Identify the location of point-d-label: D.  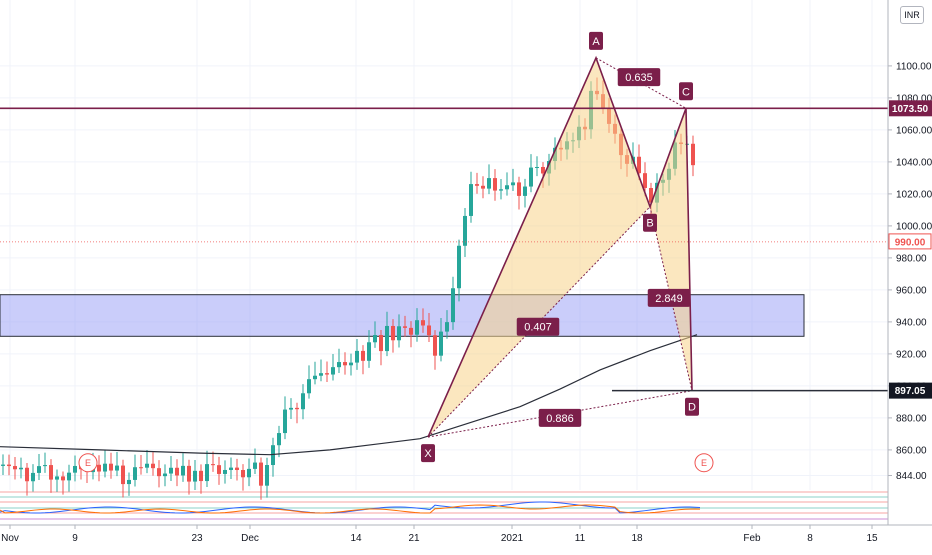
(692, 408).